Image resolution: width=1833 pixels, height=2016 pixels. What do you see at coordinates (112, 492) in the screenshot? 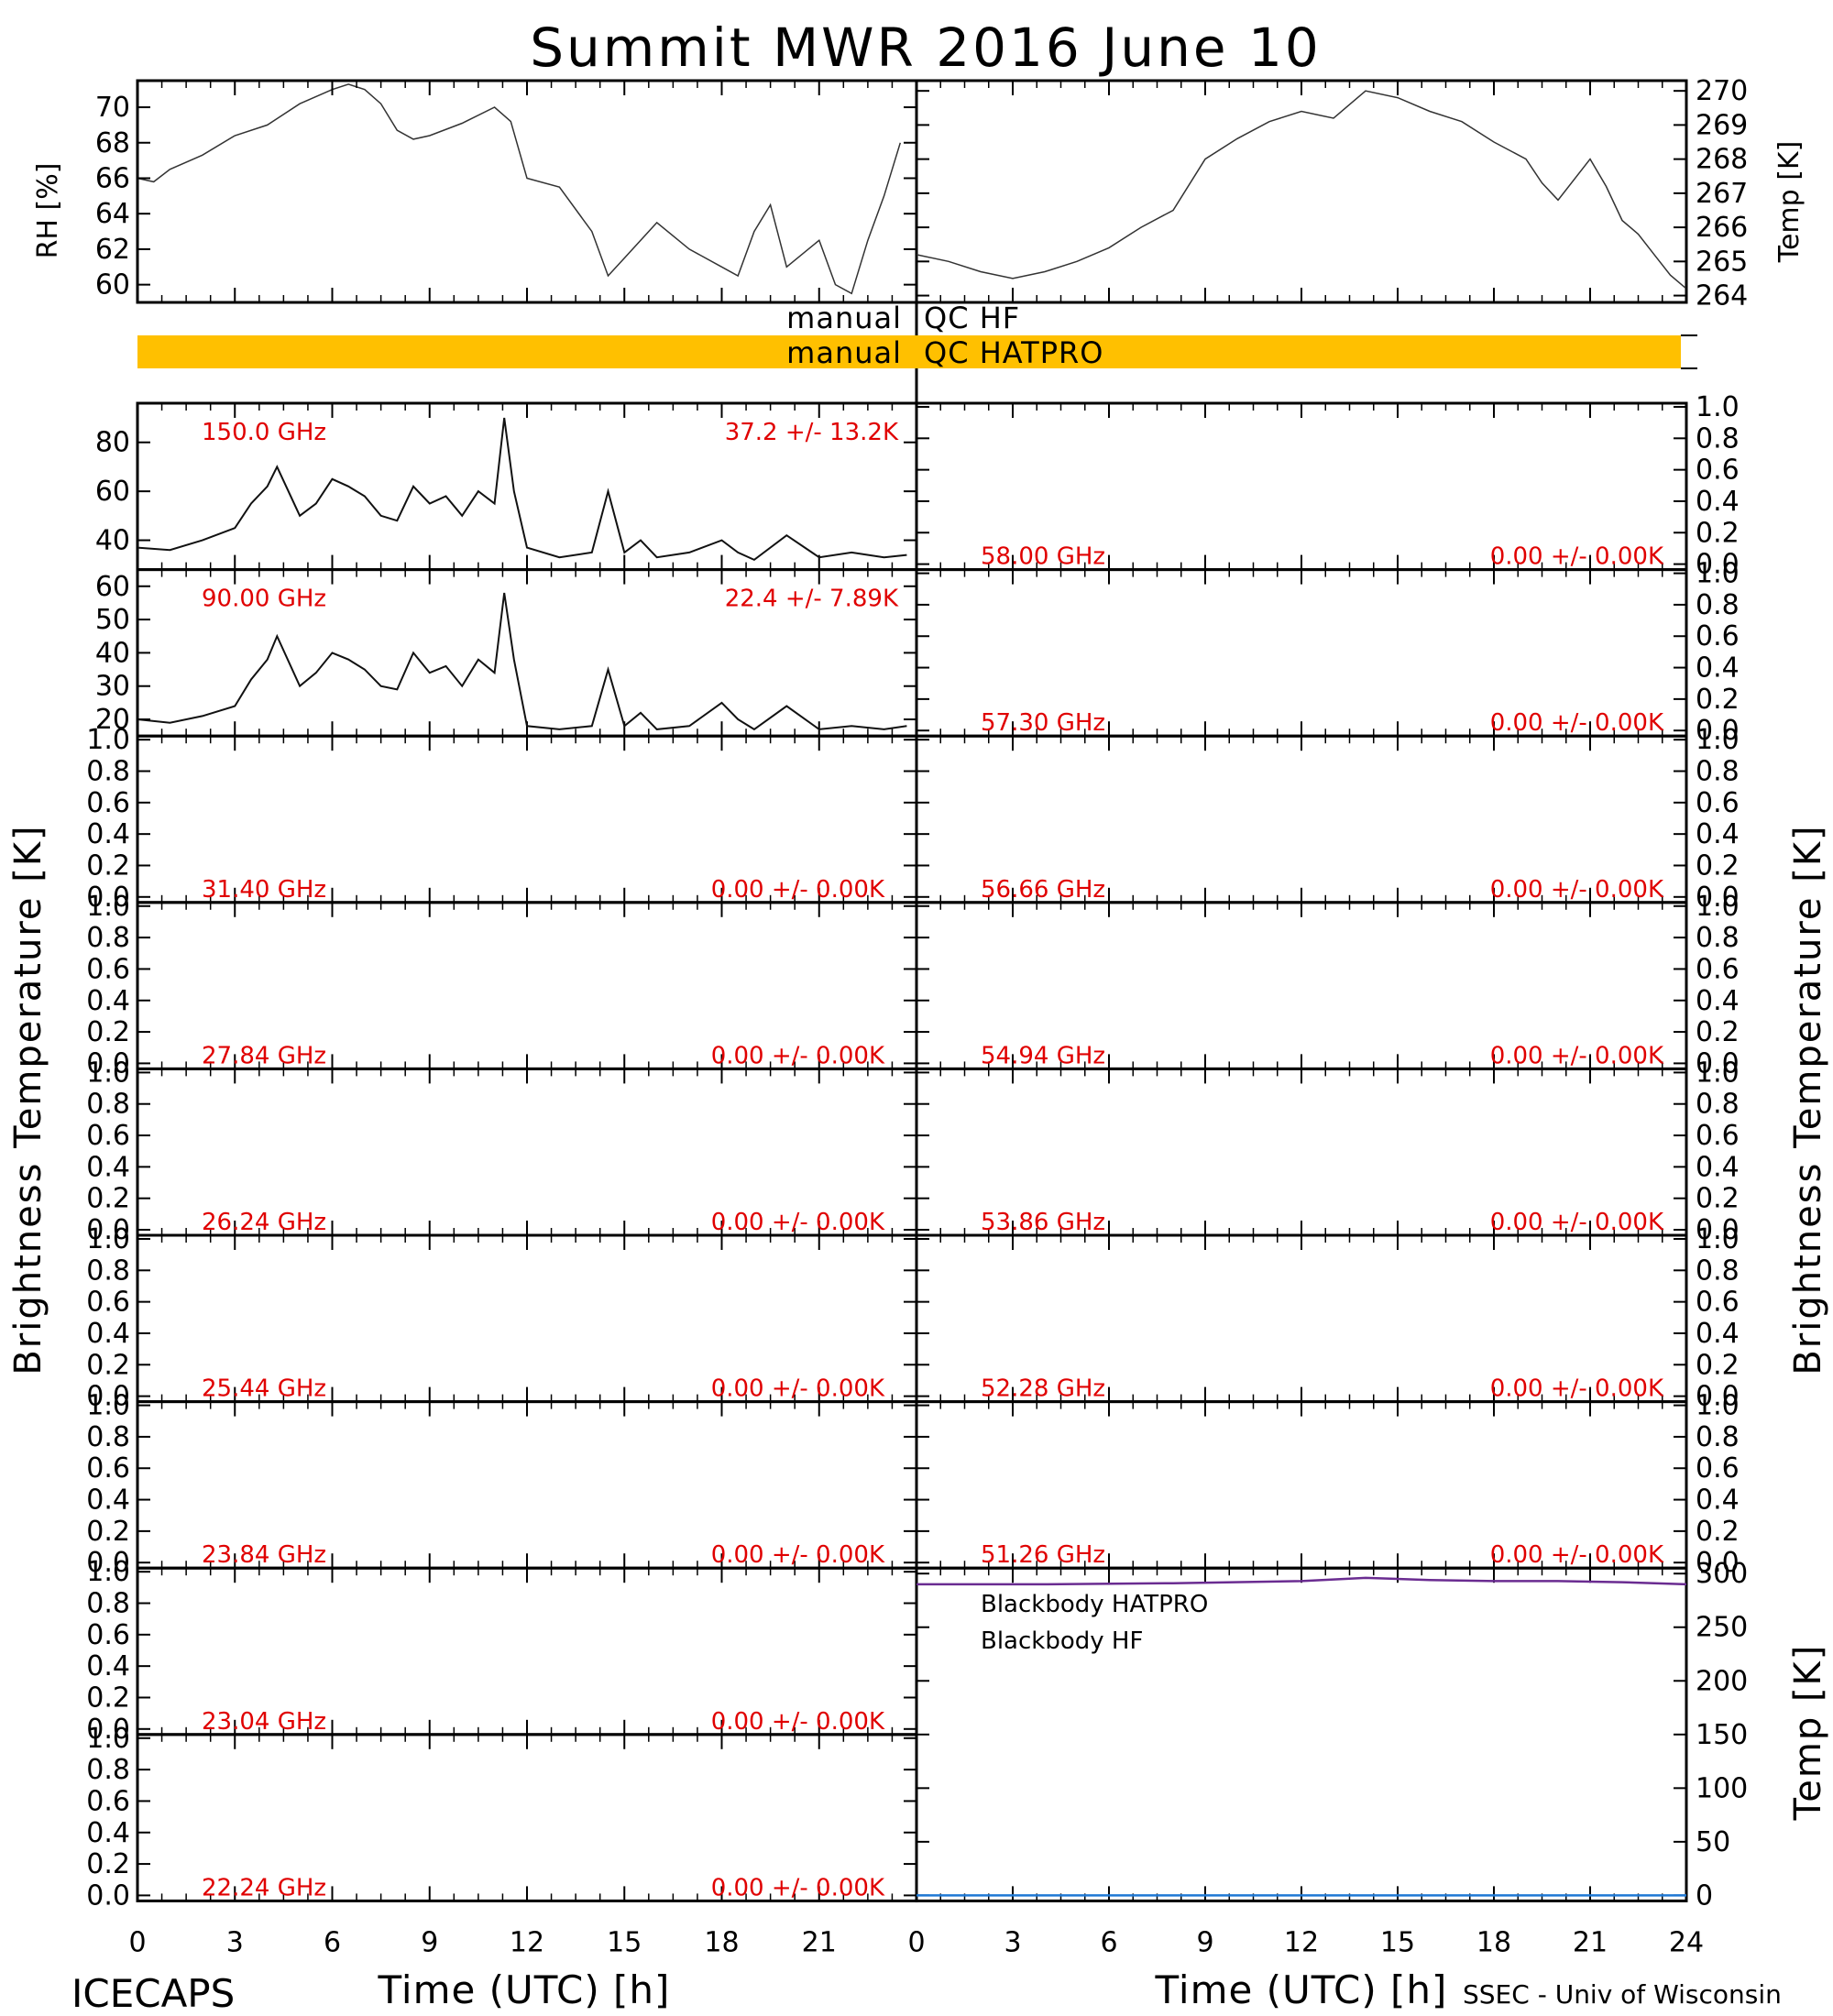
I see `y-tick-label: 60` at bounding box center [112, 492].